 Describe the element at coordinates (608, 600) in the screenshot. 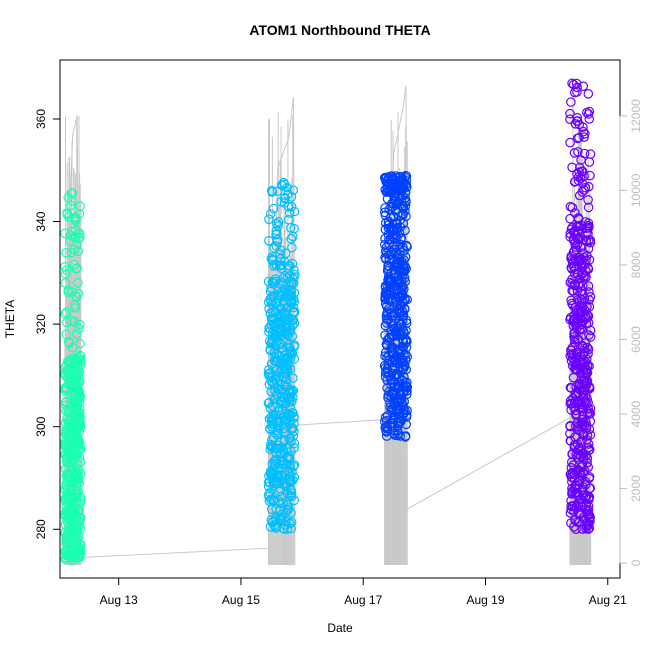

I see `x-tick-label: Aug 21` at that location.